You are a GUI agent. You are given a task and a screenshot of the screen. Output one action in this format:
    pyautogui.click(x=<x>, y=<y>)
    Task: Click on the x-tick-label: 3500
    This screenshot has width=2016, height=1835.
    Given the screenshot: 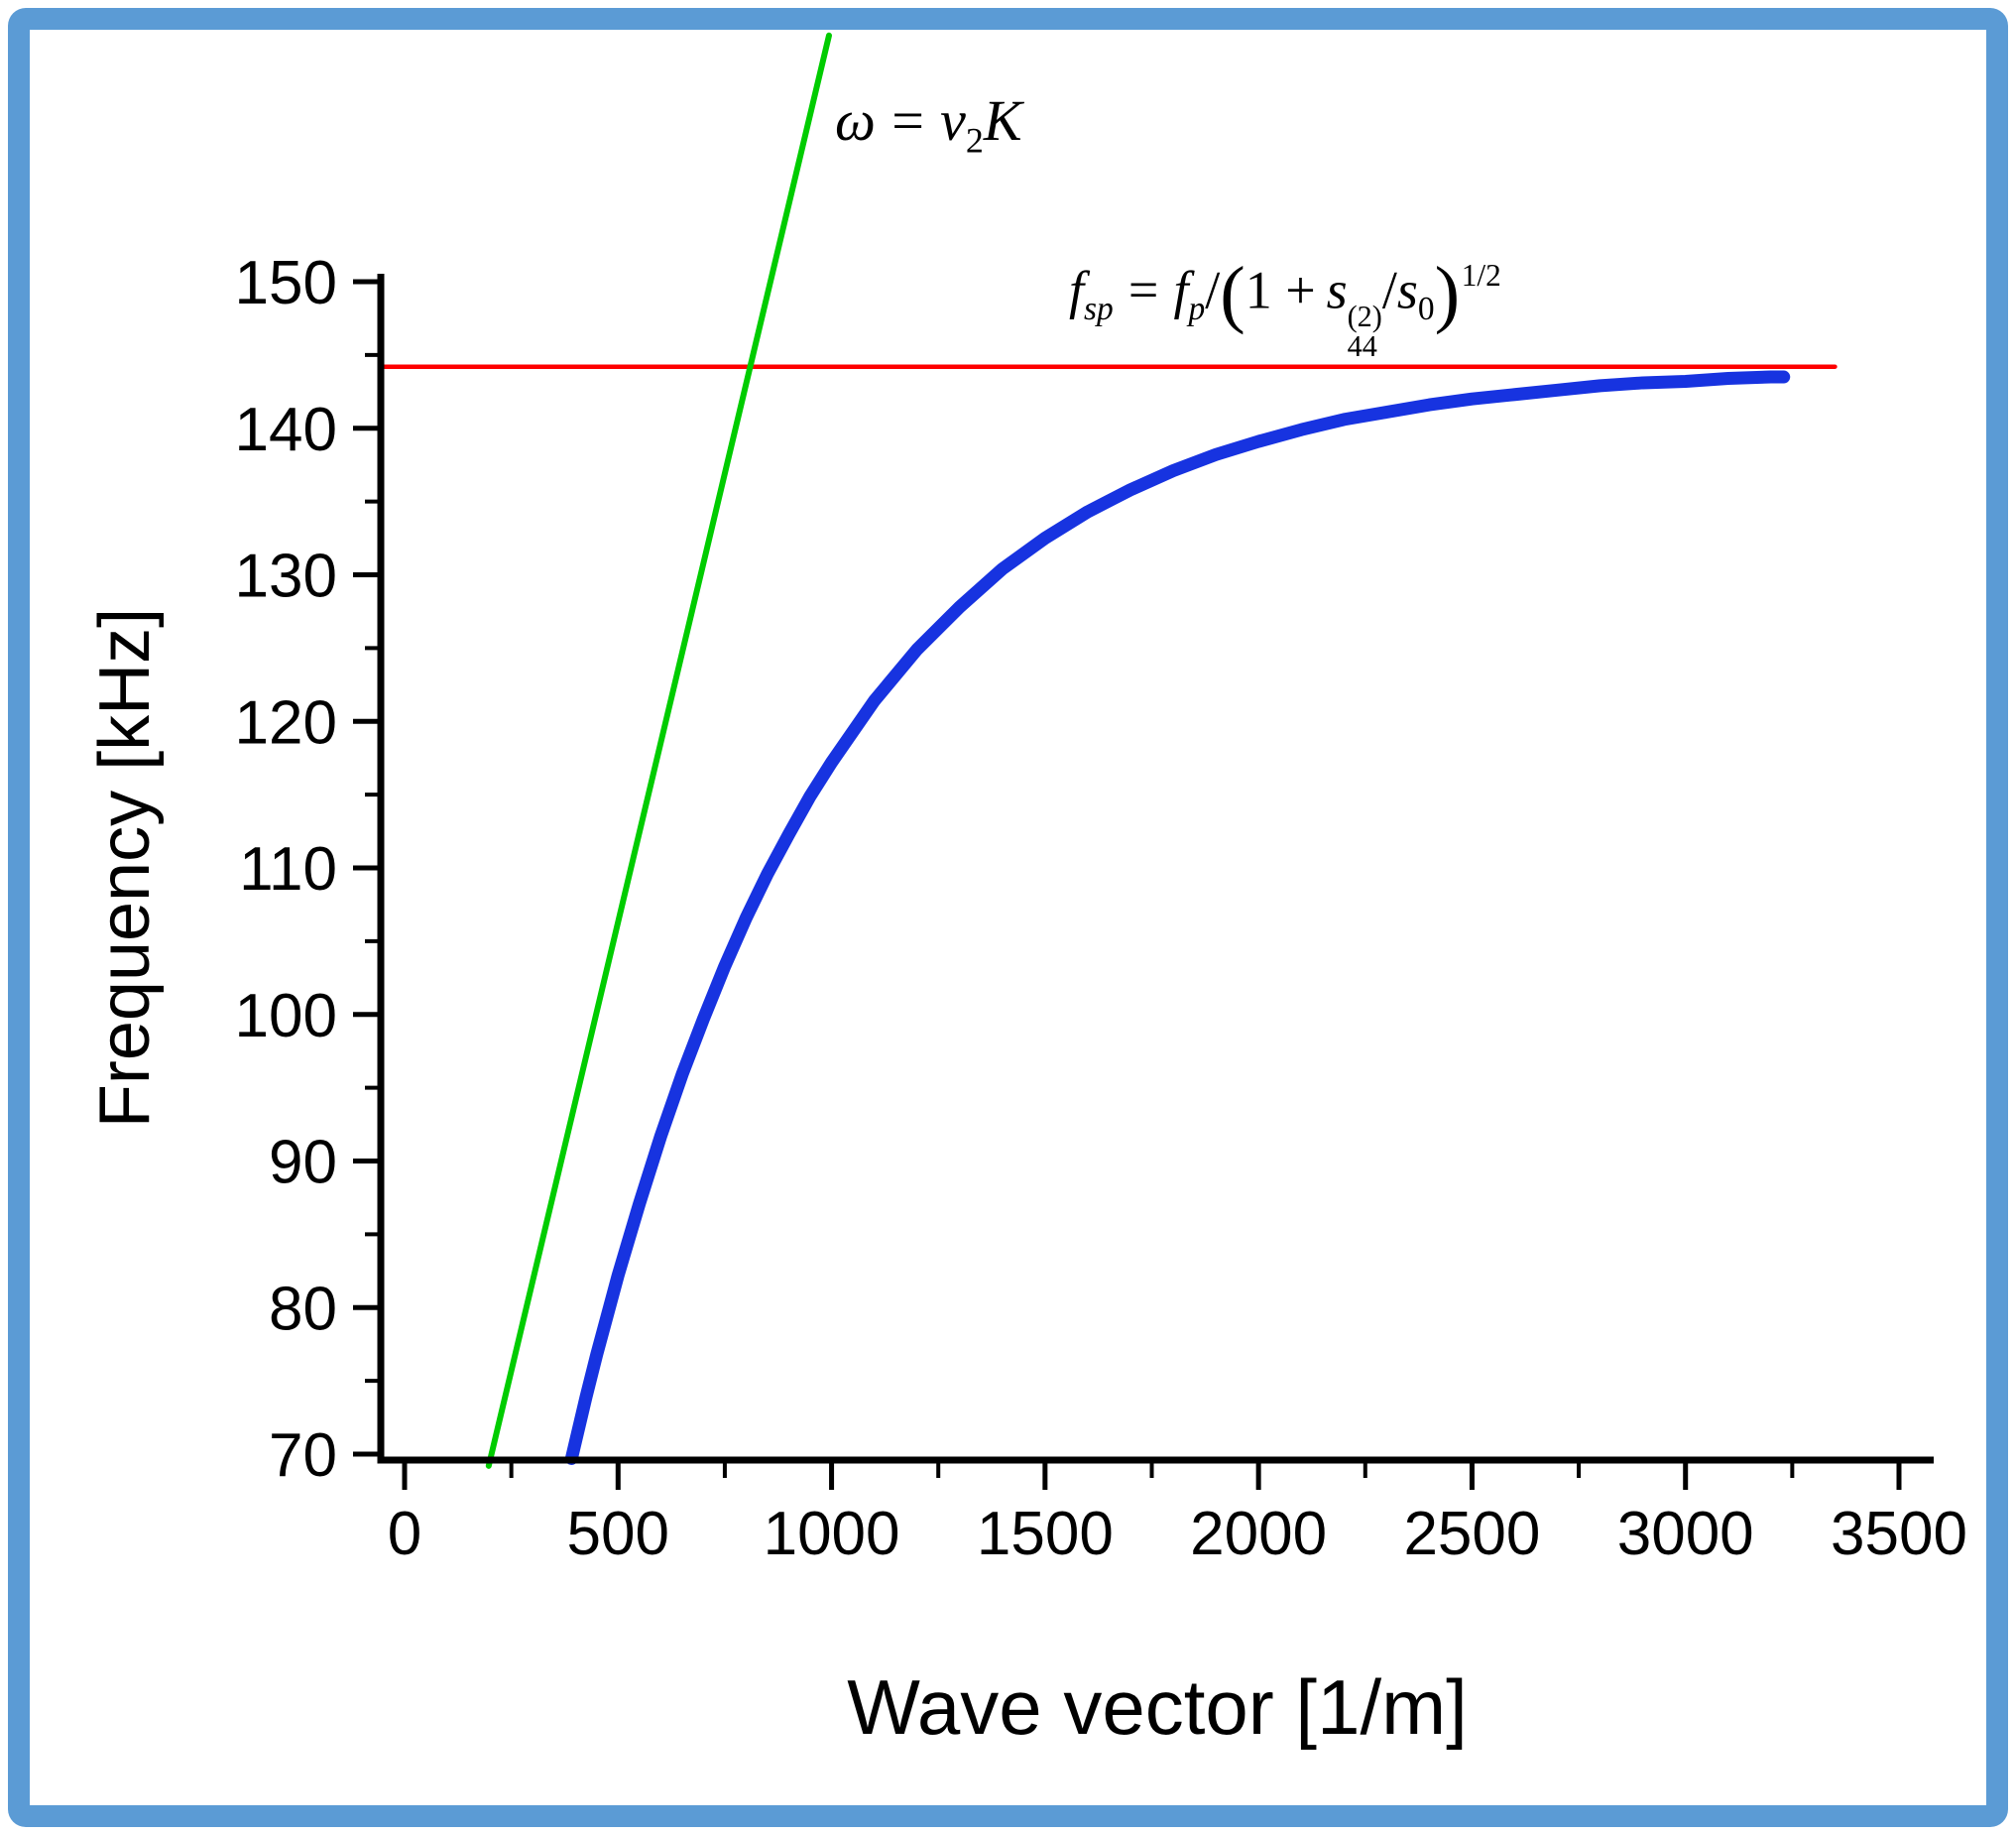 What is the action you would take?
    pyautogui.click(x=1899, y=1534)
    